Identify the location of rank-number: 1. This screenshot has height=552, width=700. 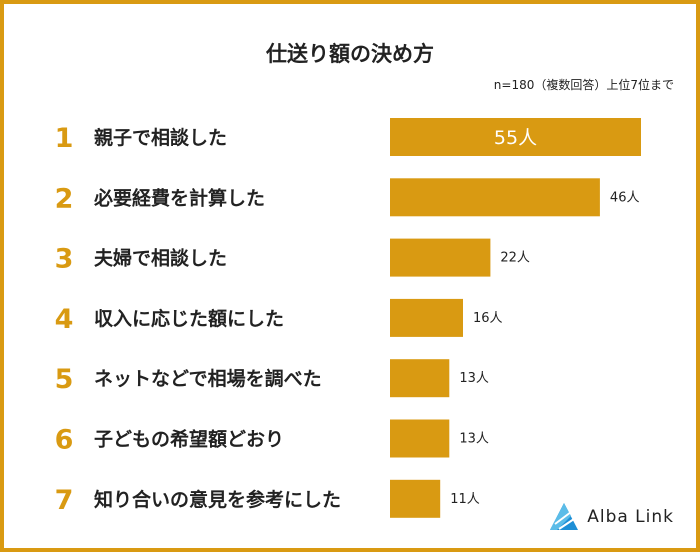
(64, 138).